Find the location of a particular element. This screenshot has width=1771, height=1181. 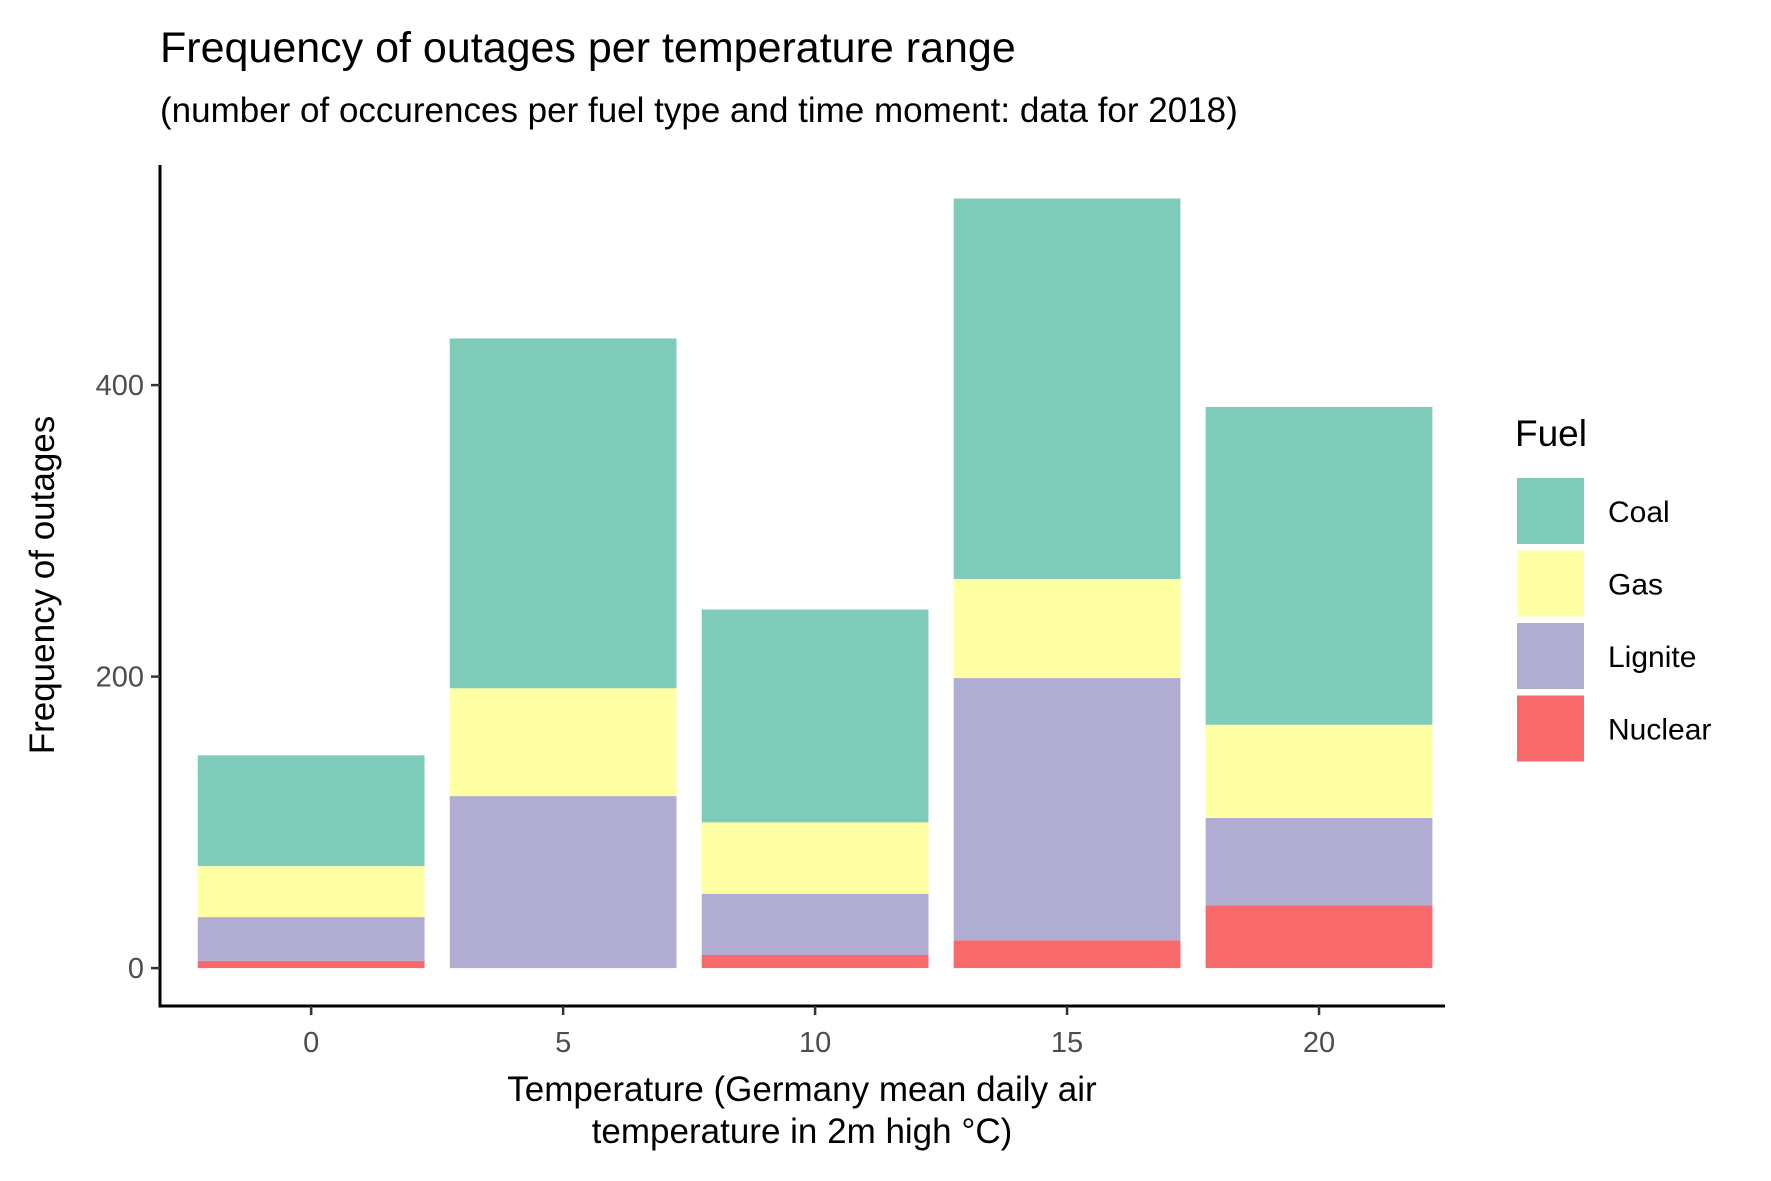

x-tick-label-15: 15 is located at coordinates (1067, 1043).